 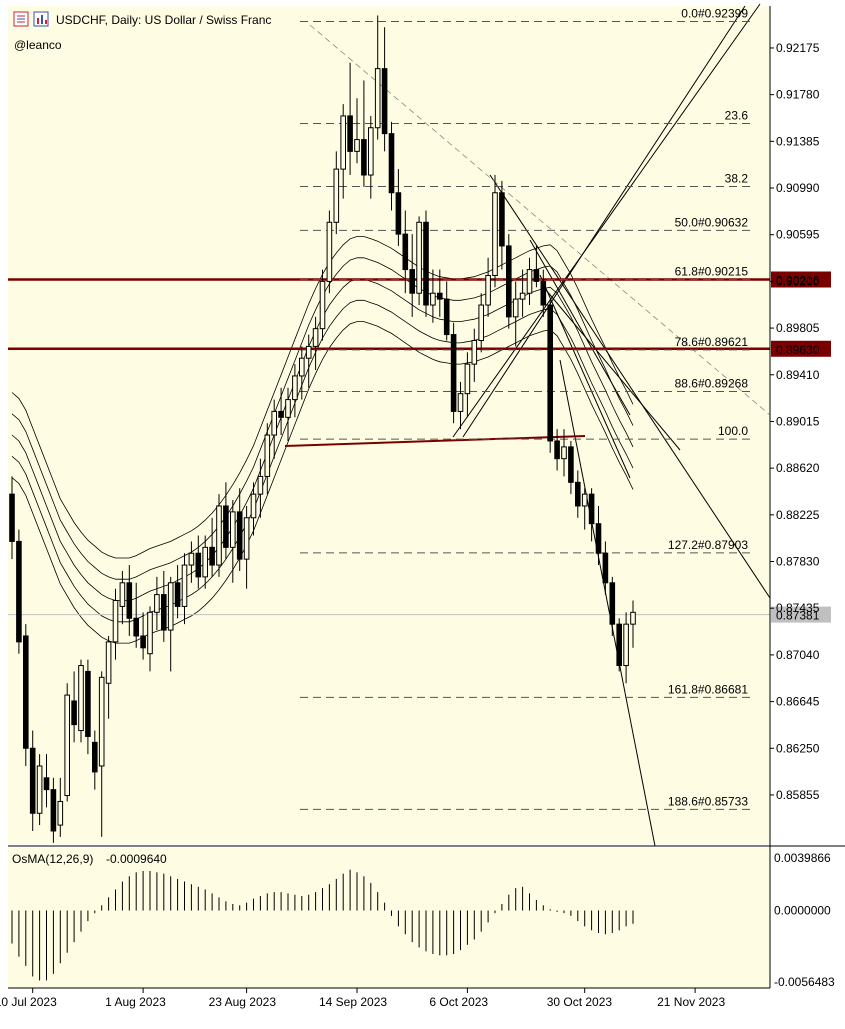 What do you see at coordinates (737, 115) in the screenshot?
I see `fib-level-label: 23.6` at bounding box center [737, 115].